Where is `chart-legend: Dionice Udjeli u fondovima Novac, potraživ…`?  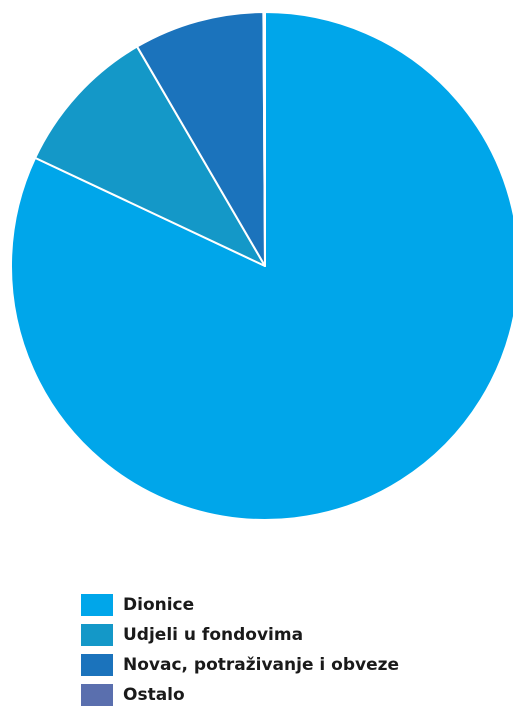 chart-legend: Dionice Udjeli u fondovima Novac, potraživ… is located at coordinates (240, 654).